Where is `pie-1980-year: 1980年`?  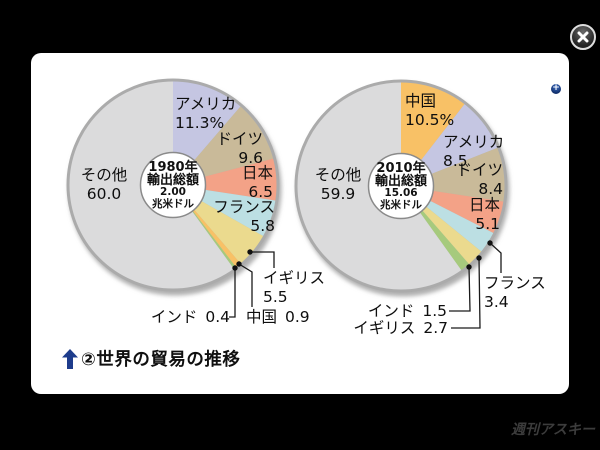 pie-1980-year: 1980年 is located at coordinates (173, 167).